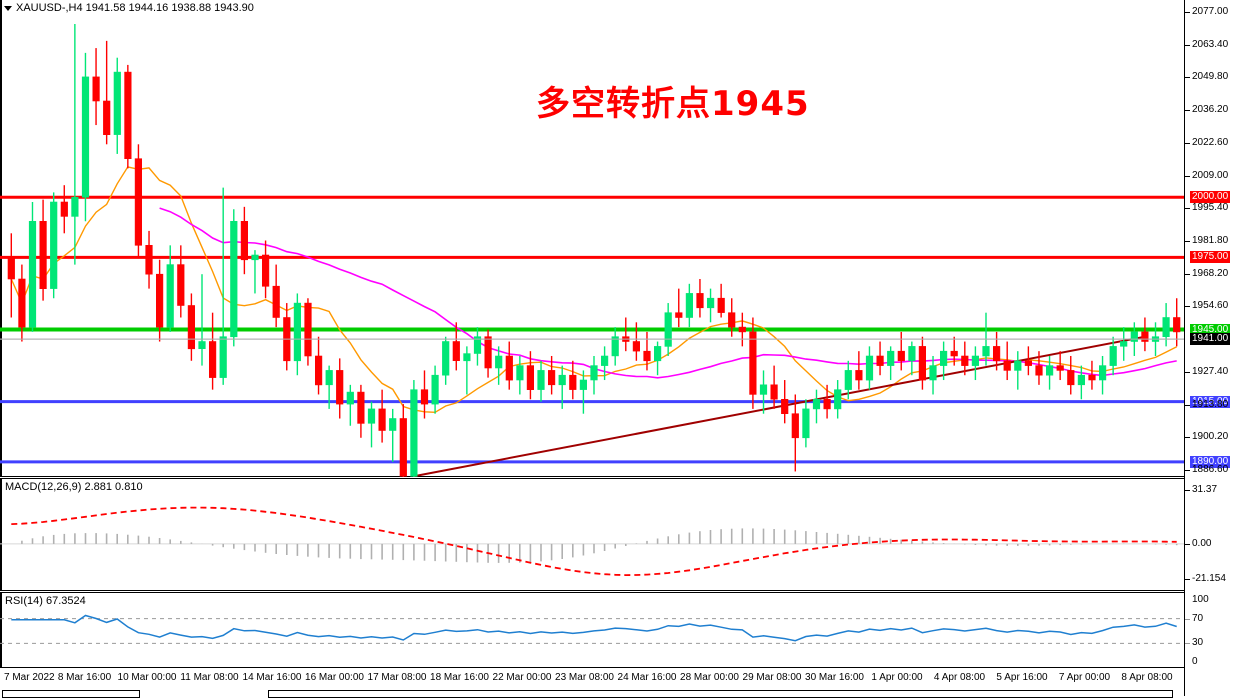  Describe the element at coordinates (1205, 489) in the screenshot. I see `macd-axis-label: 31.37` at that location.